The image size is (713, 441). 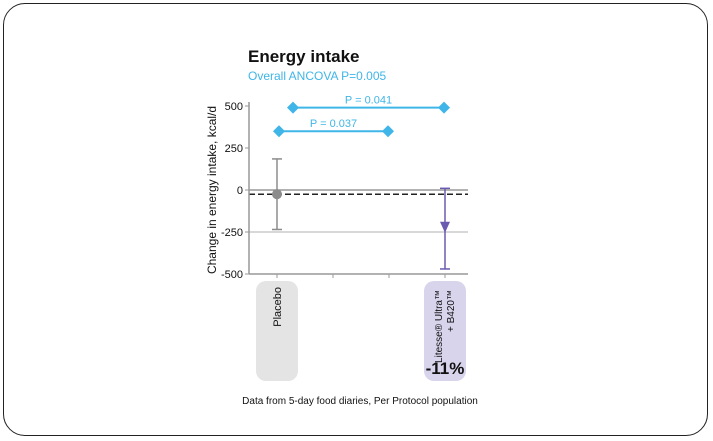 I want to click on p-value-label: P = 0.041, so click(x=368, y=101).